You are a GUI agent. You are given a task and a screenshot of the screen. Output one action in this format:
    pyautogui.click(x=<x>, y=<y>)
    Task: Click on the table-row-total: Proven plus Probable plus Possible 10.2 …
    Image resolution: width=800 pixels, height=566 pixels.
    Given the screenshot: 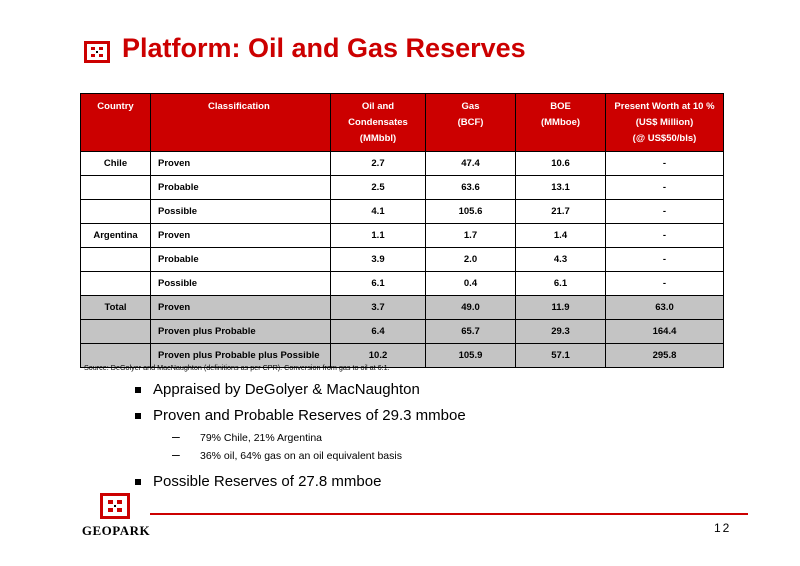 What is the action you would take?
    pyautogui.click(x=402, y=355)
    